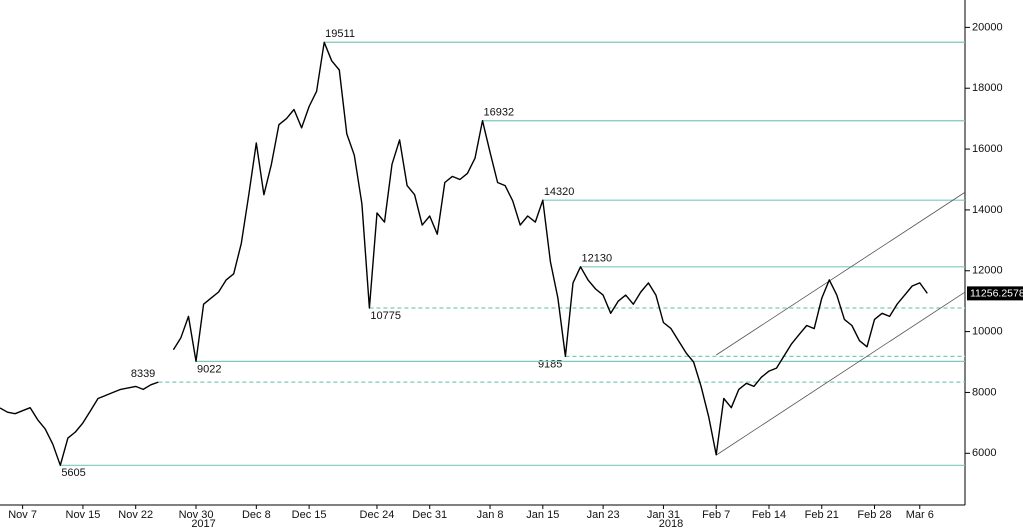 This screenshot has width=1023, height=529. I want to click on x-tick-label: Nov 7, so click(22, 515).